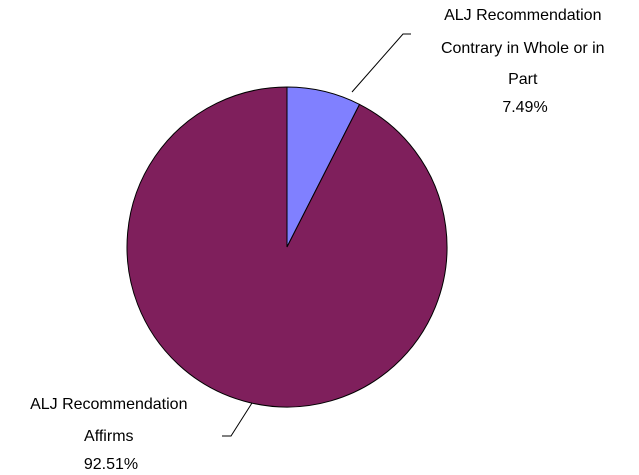  What do you see at coordinates (522, 15) in the screenshot?
I see `slice-label-contrary-line-1: ALJ Recommendation` at bounding box center [522, 15].